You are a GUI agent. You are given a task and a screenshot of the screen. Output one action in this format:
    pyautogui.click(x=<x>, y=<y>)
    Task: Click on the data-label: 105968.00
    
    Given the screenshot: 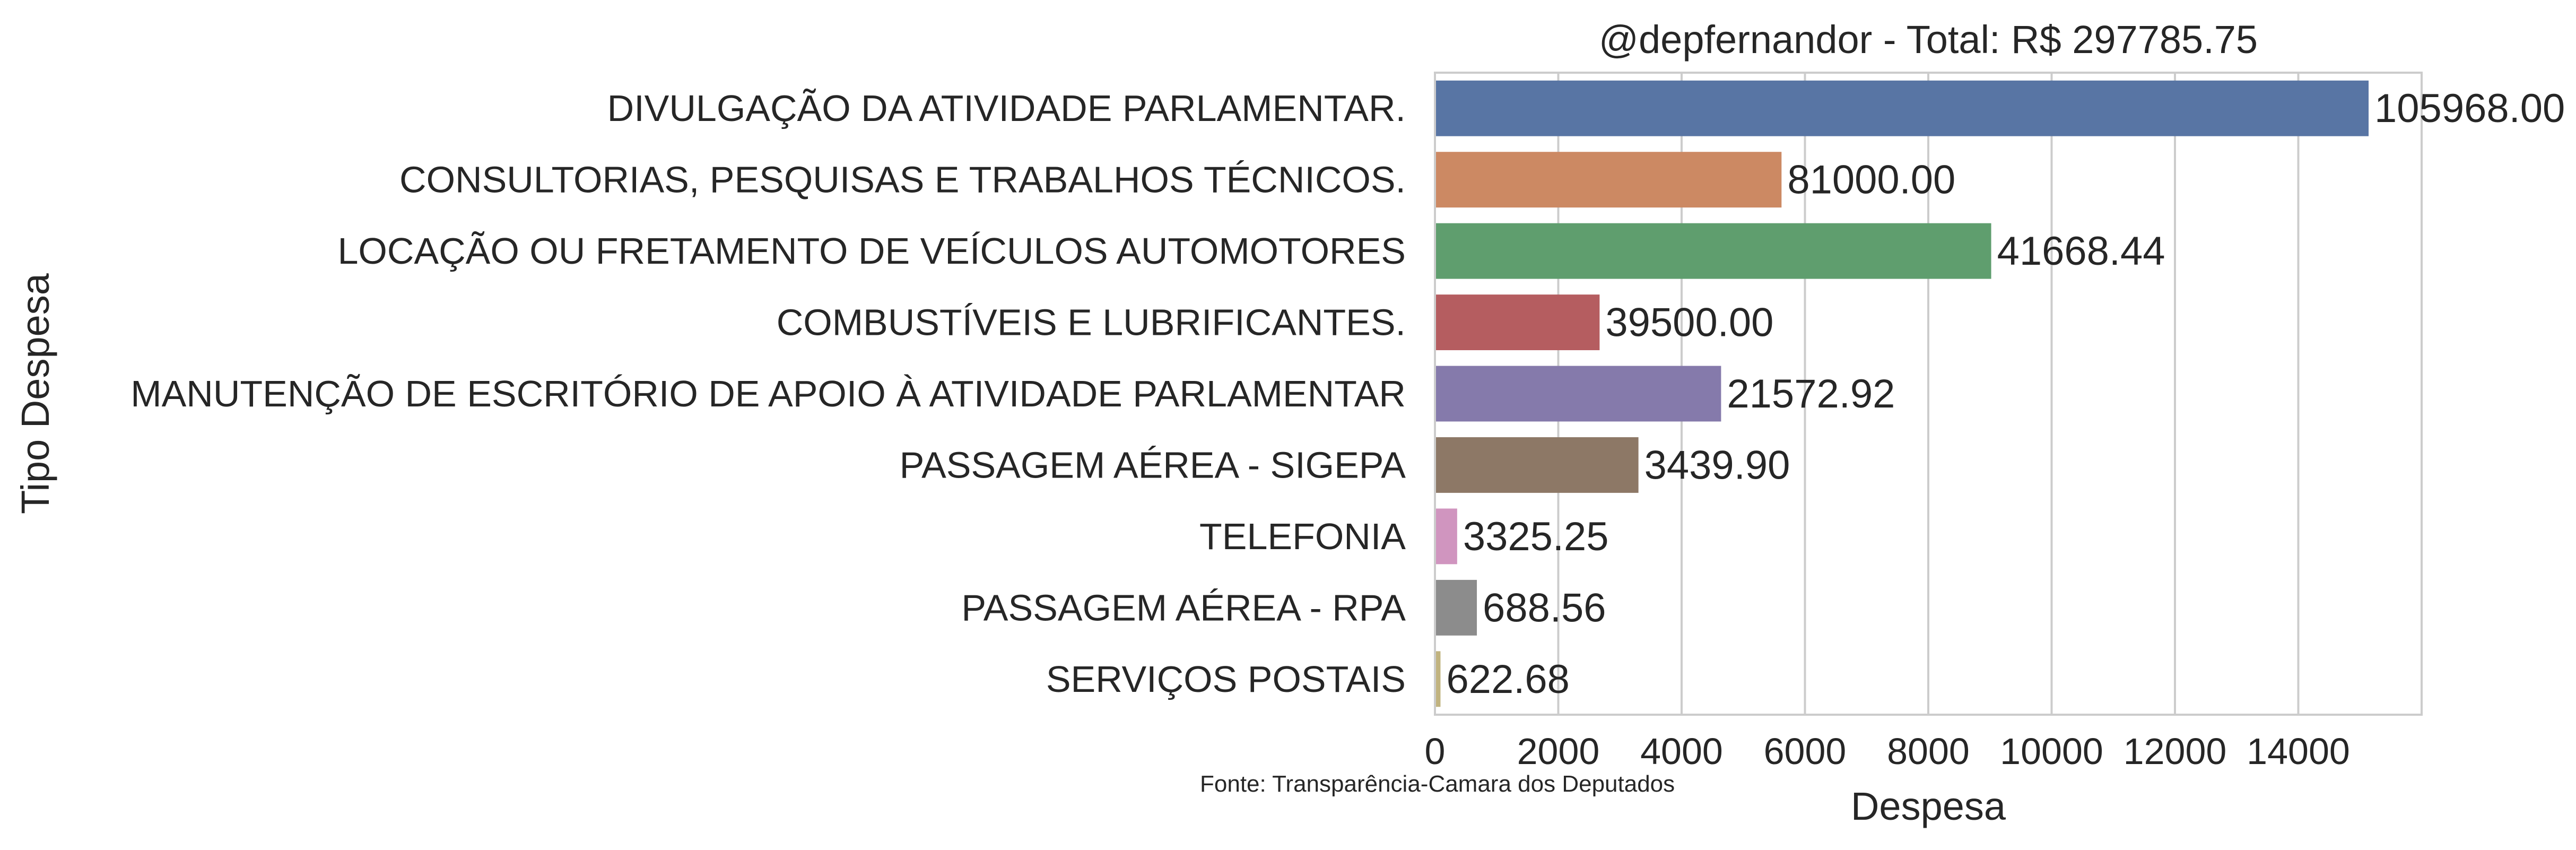 What is the action you would take?
    pyautogui.click(x=2470, y=108)
    